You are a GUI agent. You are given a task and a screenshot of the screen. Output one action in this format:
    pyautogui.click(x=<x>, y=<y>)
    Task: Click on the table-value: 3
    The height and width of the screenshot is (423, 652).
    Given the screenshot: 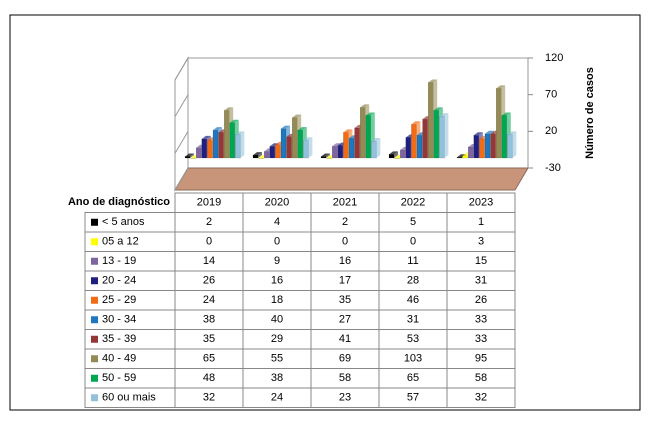 What is the action you would take?
    pyautogui.click(x=481, y=242)
    